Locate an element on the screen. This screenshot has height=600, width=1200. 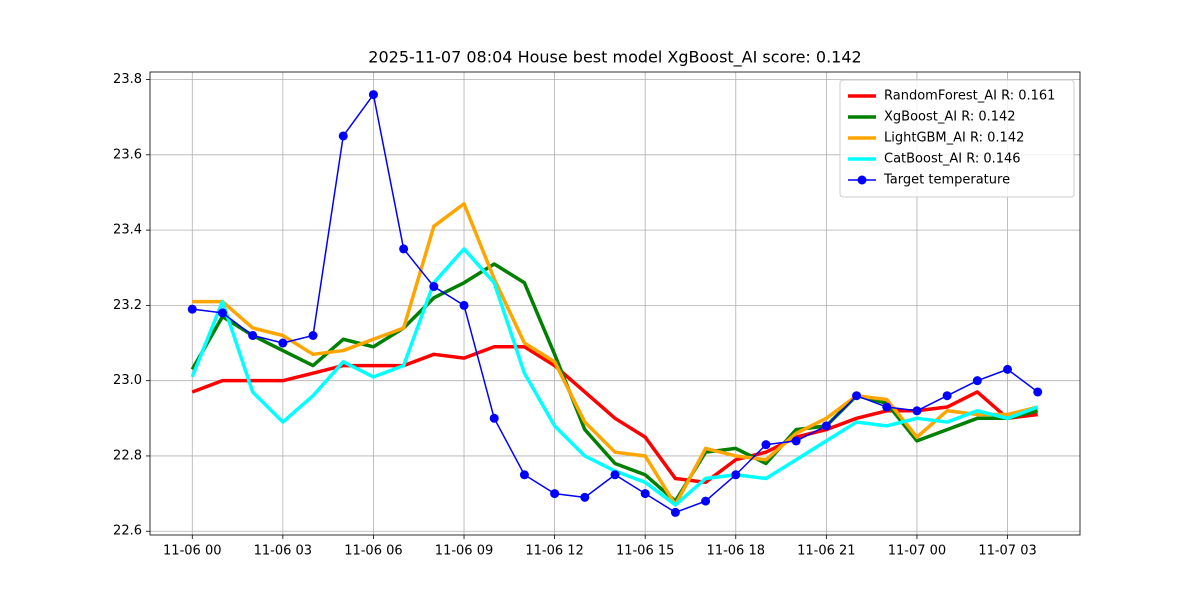
y-tick-label: 23.2 is located at coordinates (127, 305).